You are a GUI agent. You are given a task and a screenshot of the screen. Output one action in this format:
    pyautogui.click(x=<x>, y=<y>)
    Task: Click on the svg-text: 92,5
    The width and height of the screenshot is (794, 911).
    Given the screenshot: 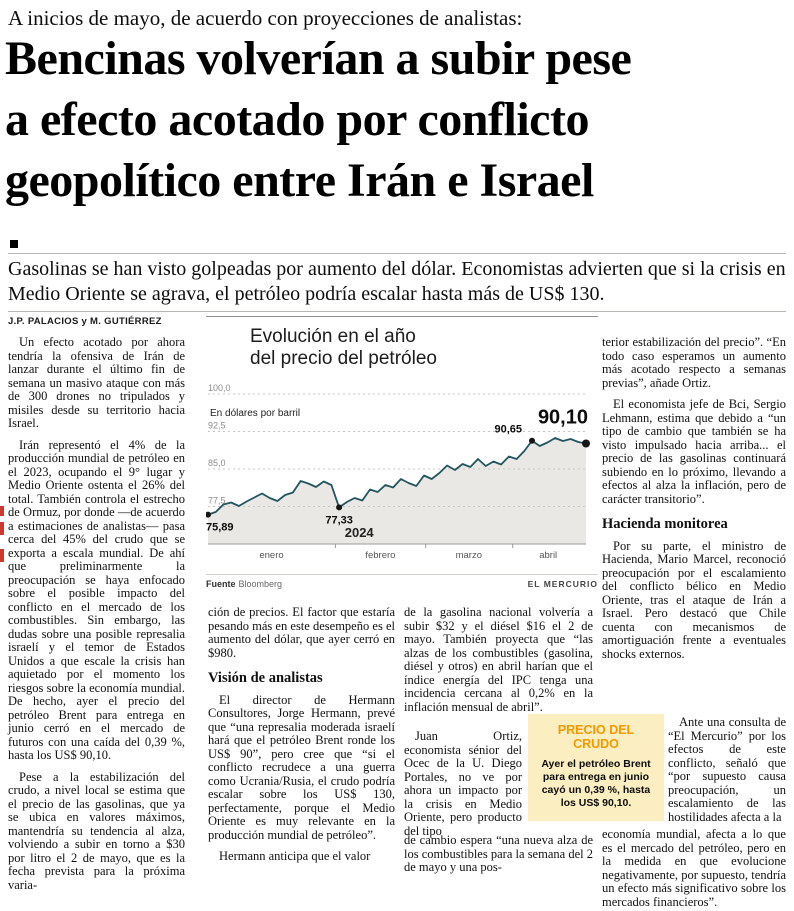 What is the action you would take?
    pyautogui.click(x=217, y=426)
    